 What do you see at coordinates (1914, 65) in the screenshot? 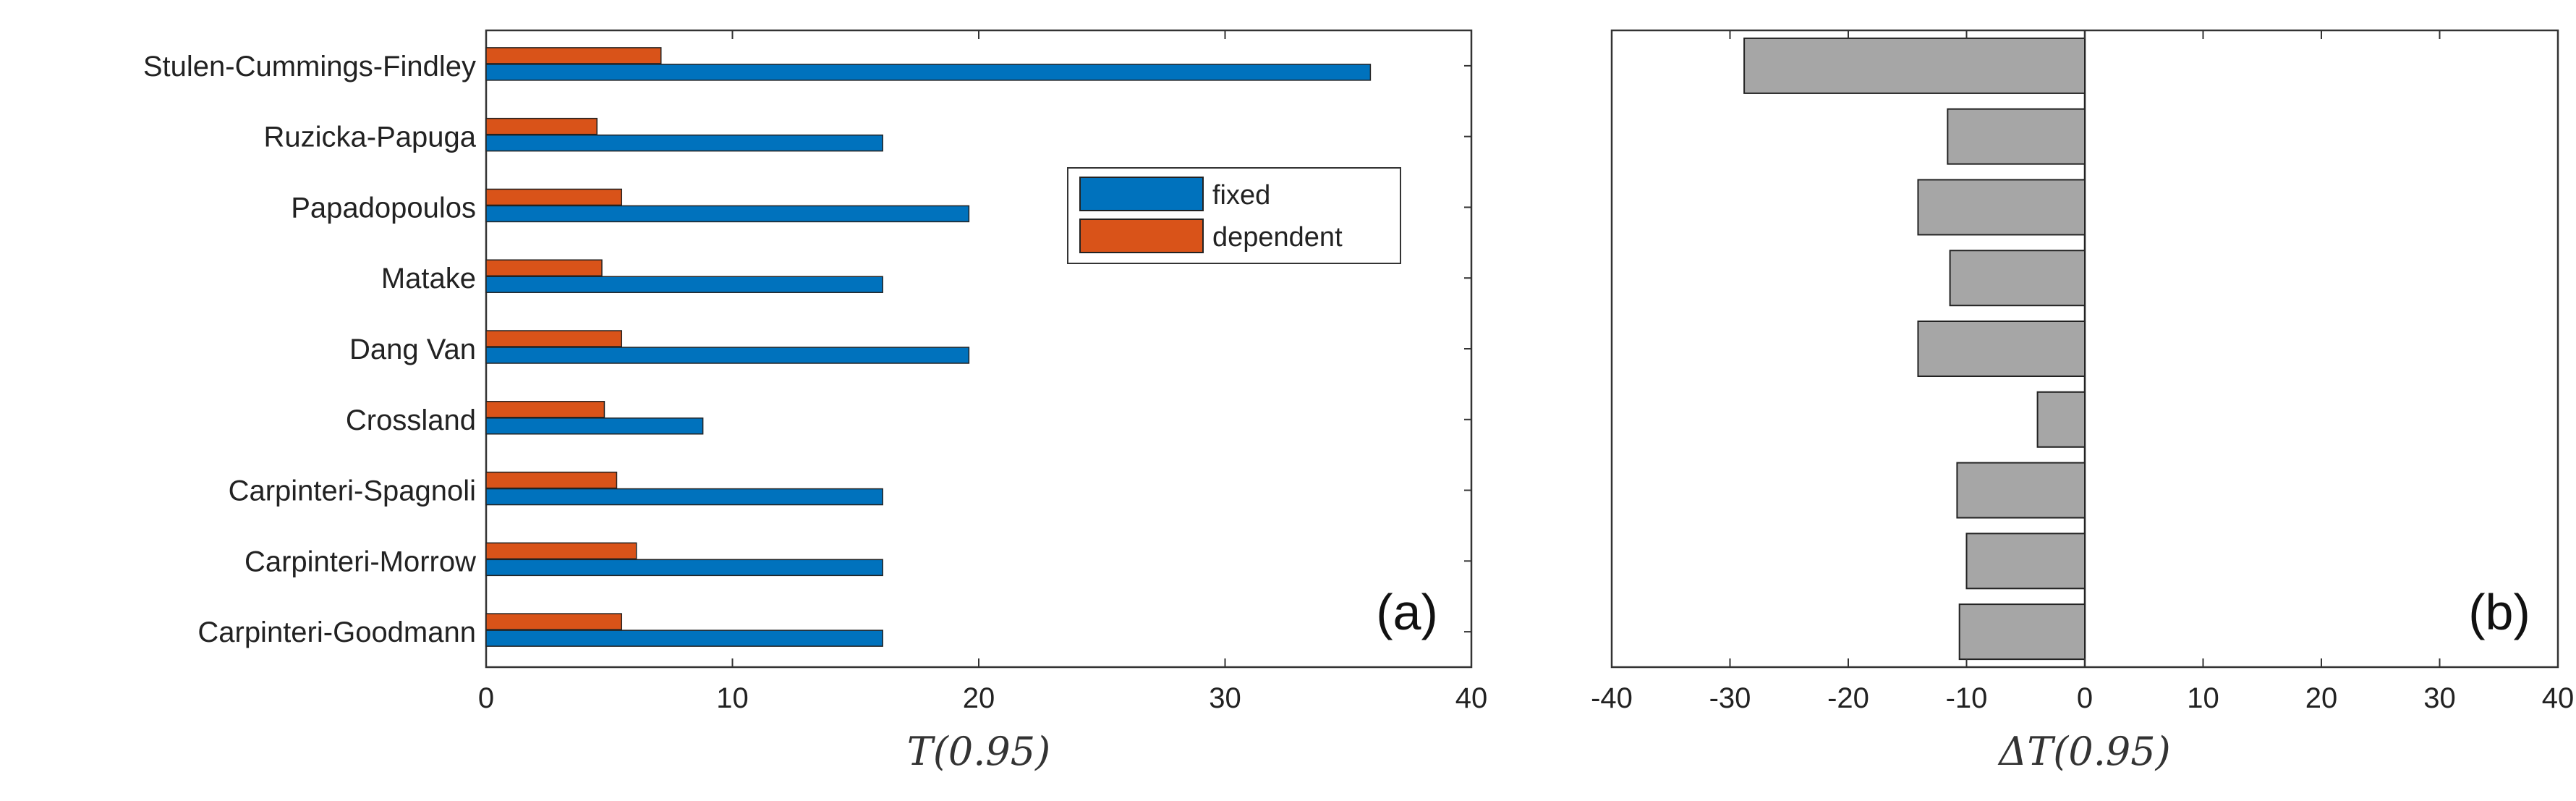
I see `bar-delta-stulen-cummings-findley` at bounding box center [1914, 65].